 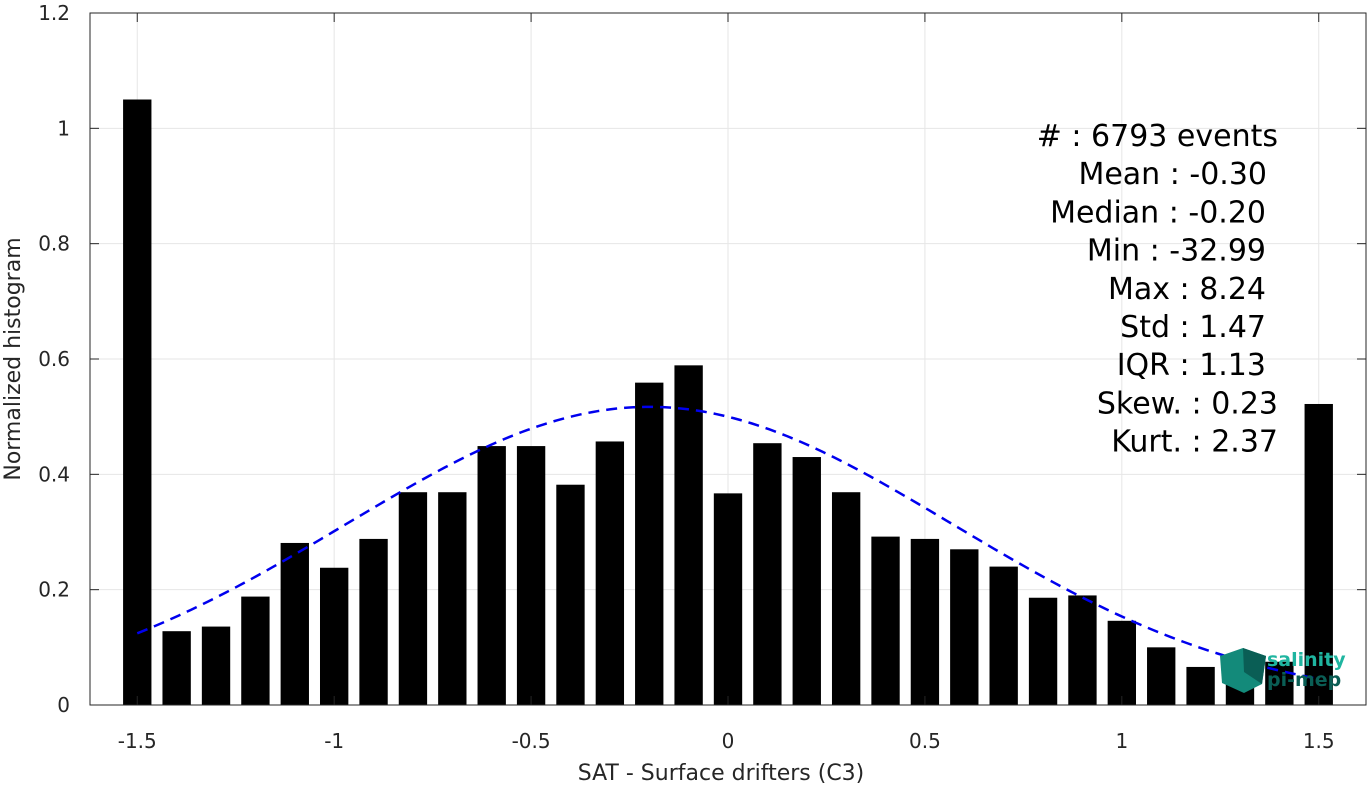 I want to click on x-tick-labels: -1.5 -1 -0.5 0 0.5 1 1.5, so click(x=726, y=741).